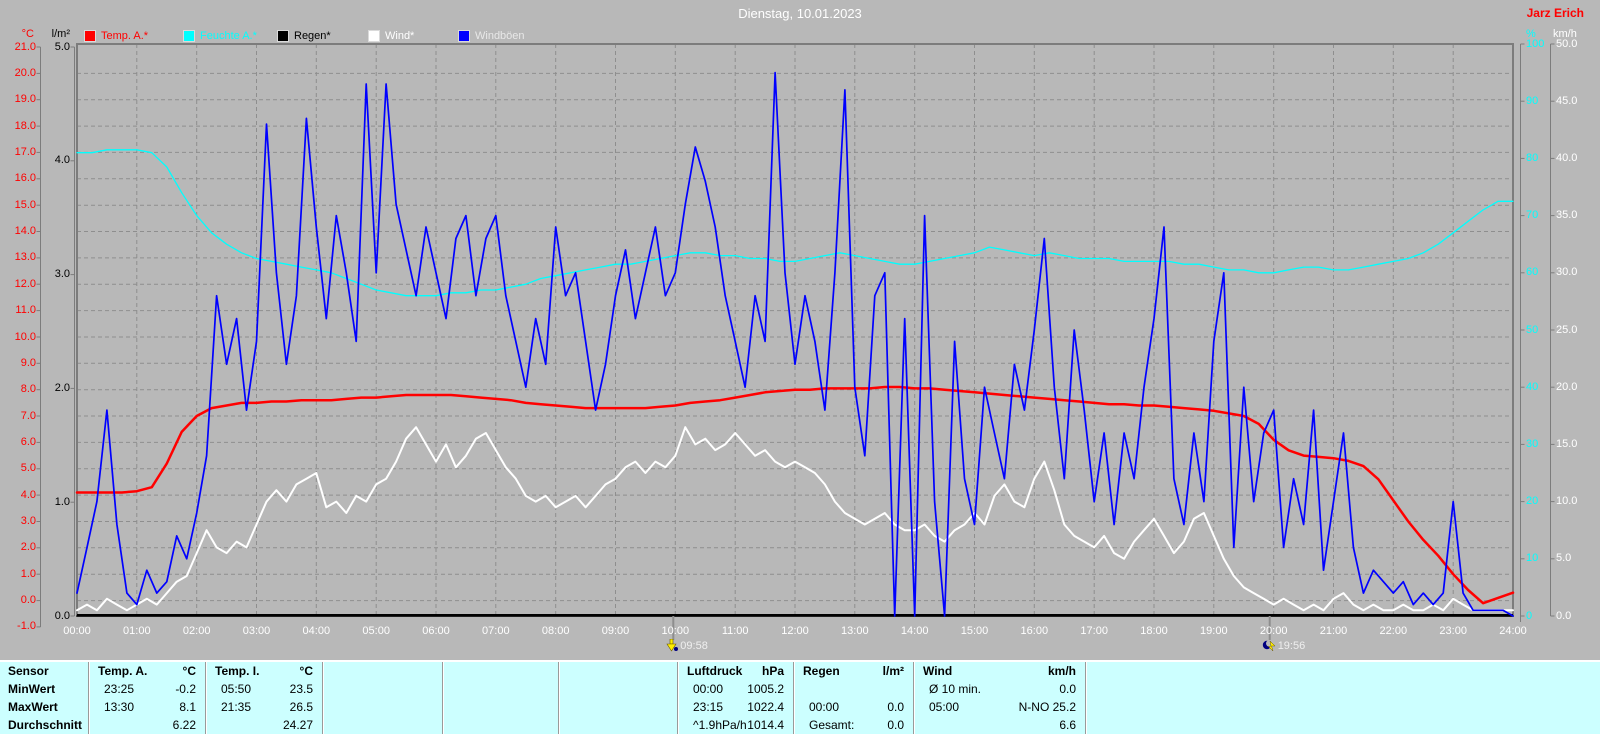  I want to click on temp-tick-label: 0.0, so click(28, 600).